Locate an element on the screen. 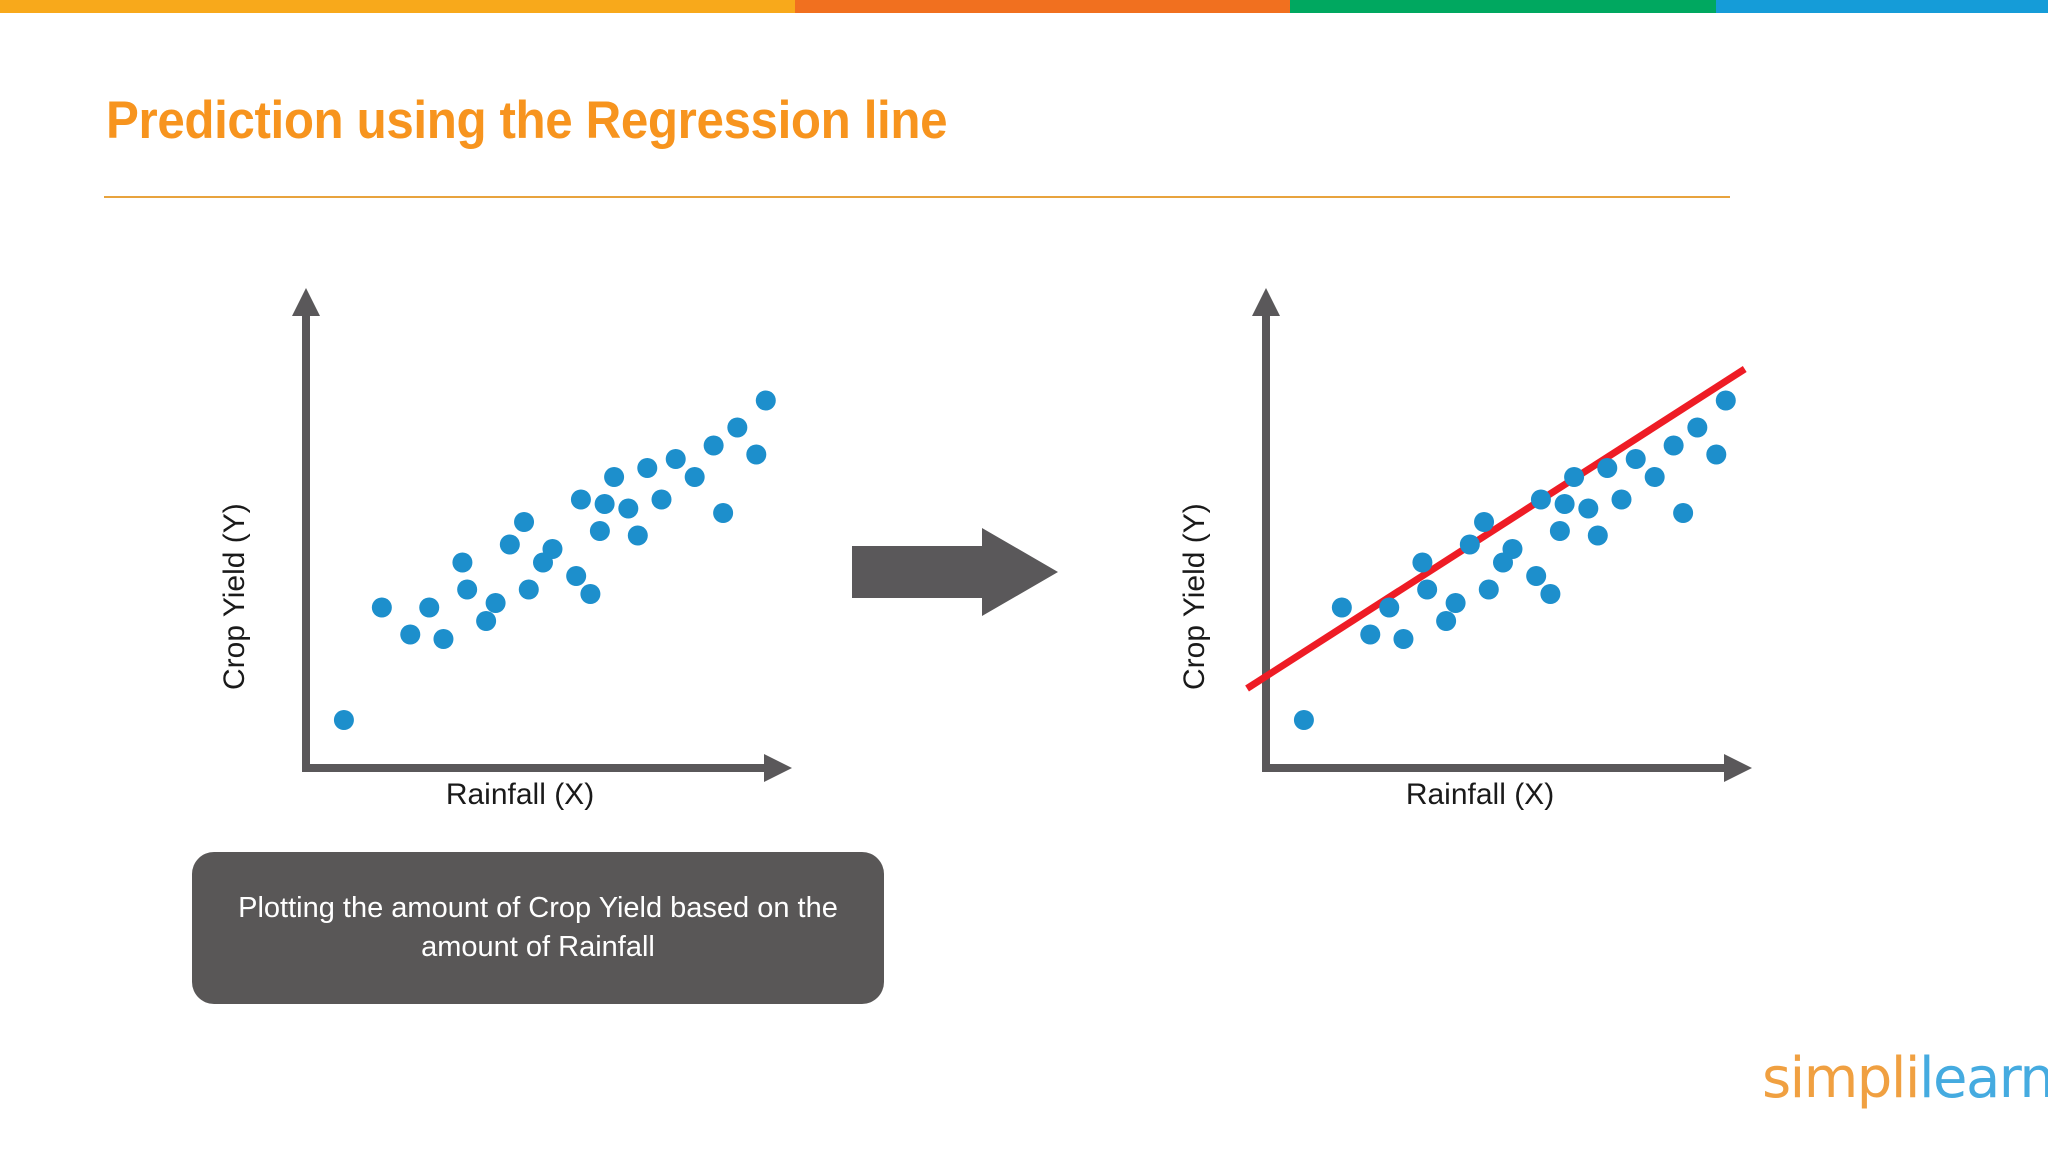 This screenshot has width=2048, height=1152. x-axis-label-right: Rainfall (X) is located at coordinates (1480, 794).